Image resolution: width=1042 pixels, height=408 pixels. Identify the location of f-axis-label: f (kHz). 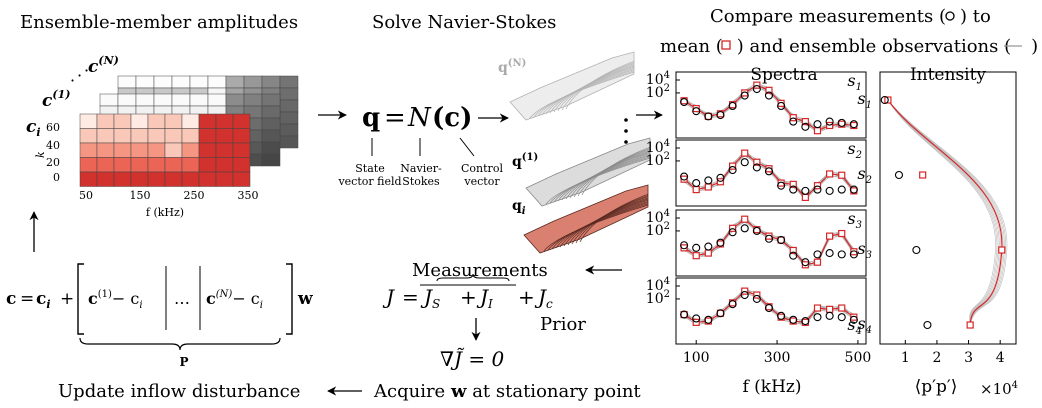
(165, 212).